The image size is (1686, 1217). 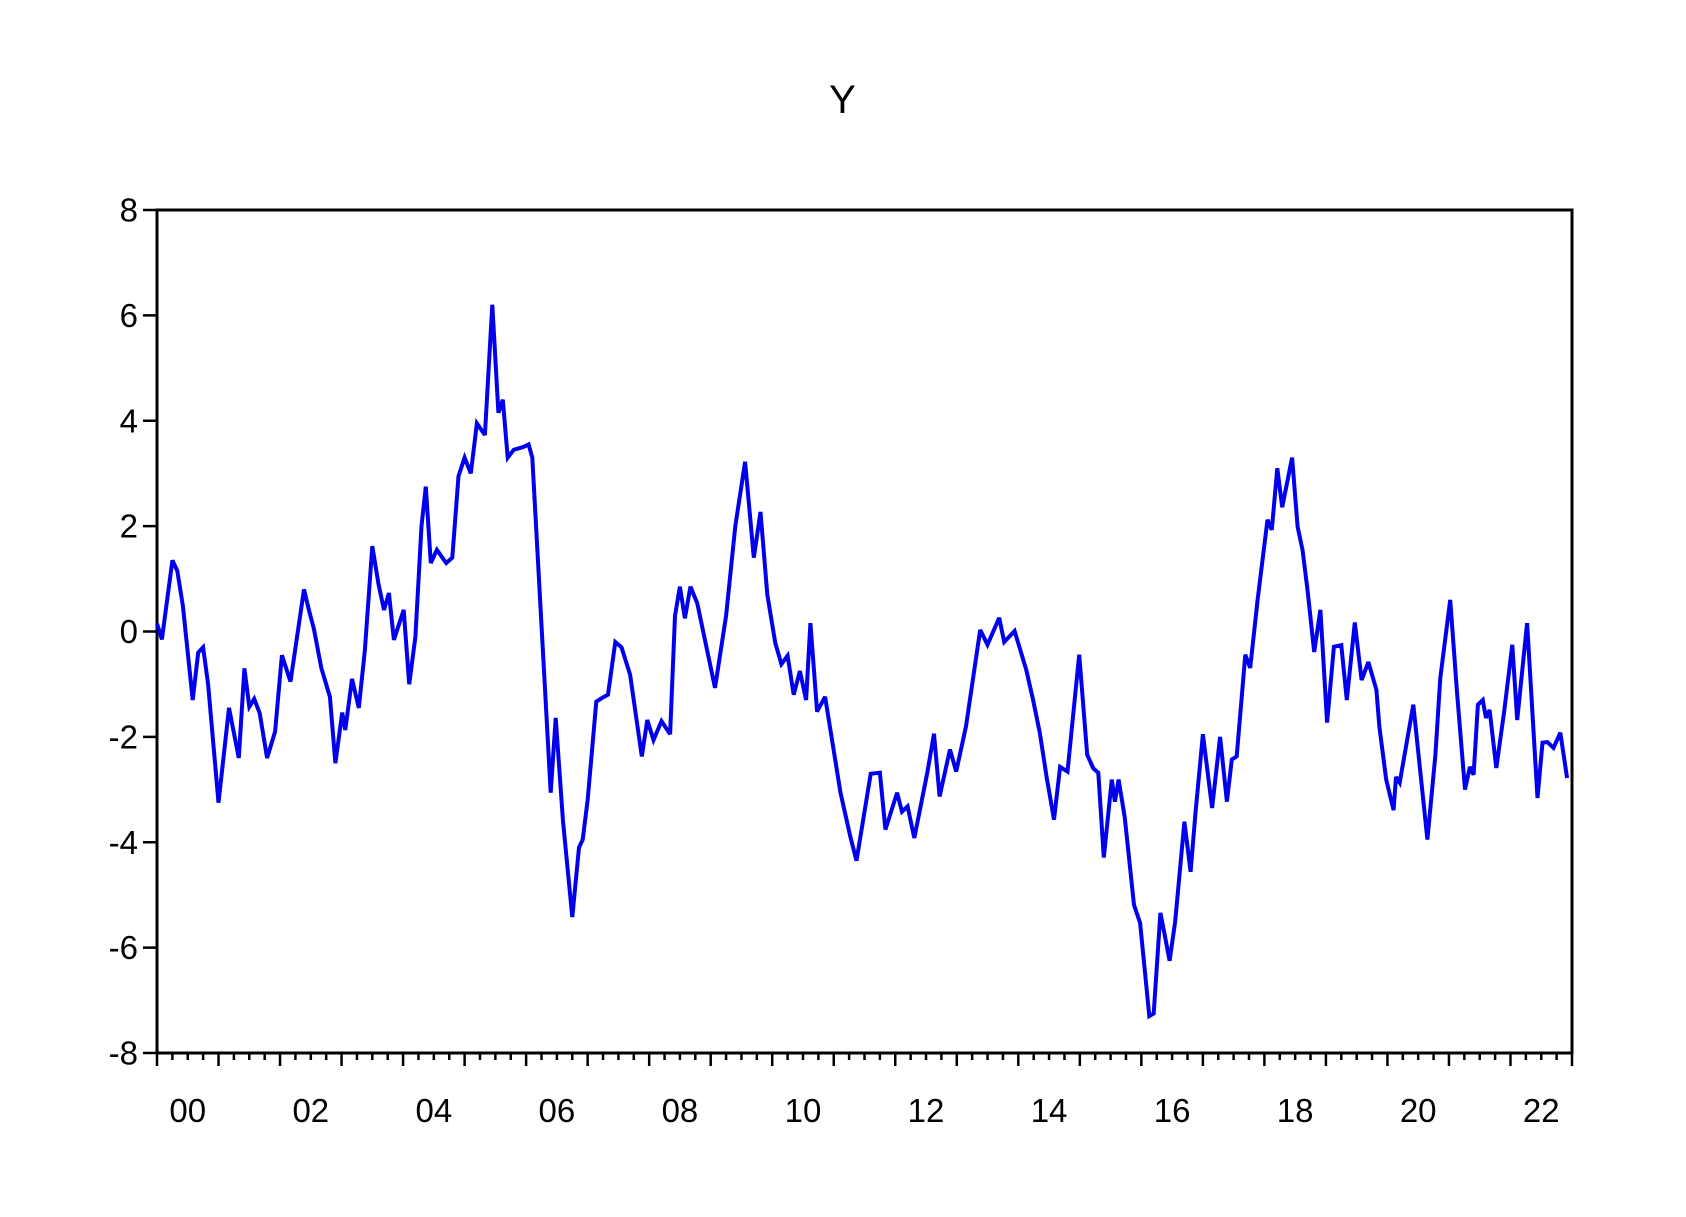 What do you see at coordinates (123, 1053) in the screenshot?
I see `y-axis-tick-label: -8` at bounding box center [123, 1053].